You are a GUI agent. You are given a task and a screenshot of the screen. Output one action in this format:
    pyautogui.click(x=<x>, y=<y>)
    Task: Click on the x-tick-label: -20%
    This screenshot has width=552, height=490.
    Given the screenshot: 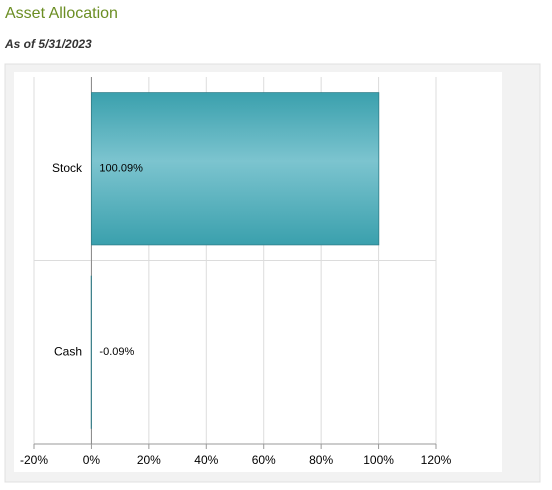 What is the action you would take?
    pyautogui.click(x=34, y=460)
    